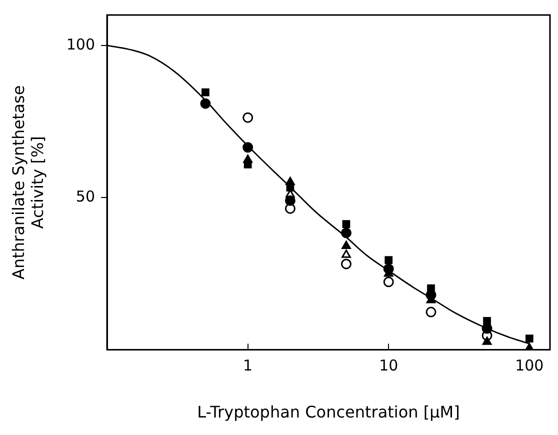 This screenshot has width=558, height=435. What do you see at coordinates (86, 197) in the screenshot?
I see `y-tick-label: 50` at bounding box center [86, 197].